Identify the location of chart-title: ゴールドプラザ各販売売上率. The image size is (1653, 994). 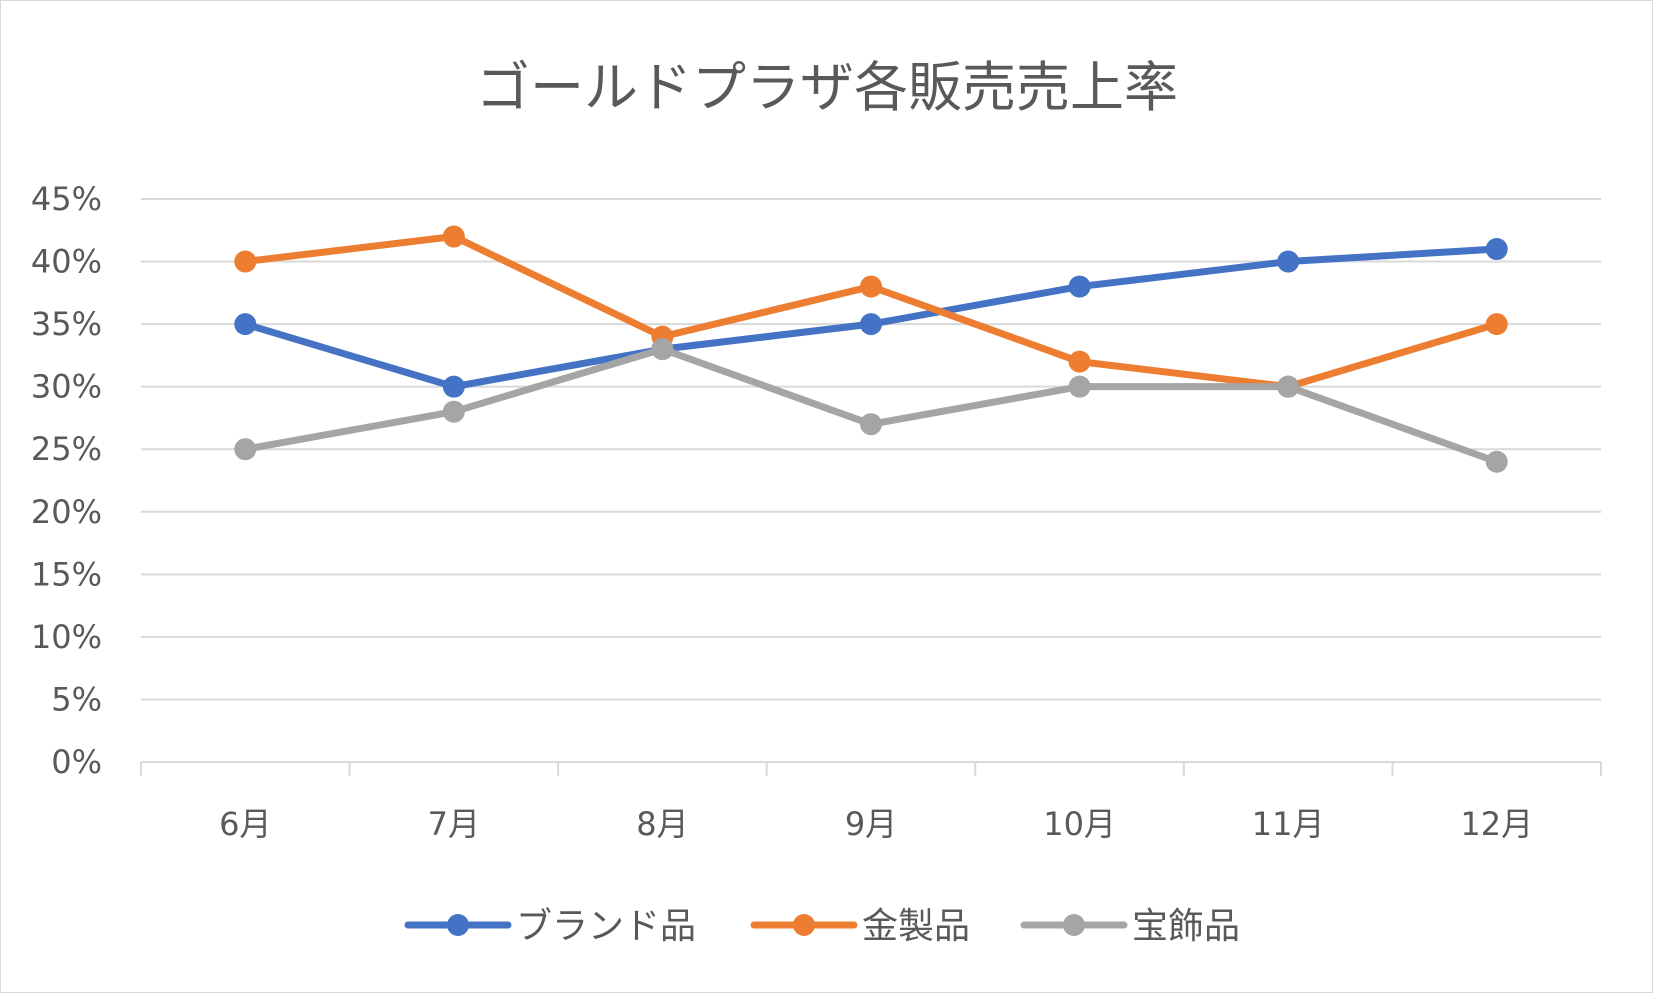
(827, 87).